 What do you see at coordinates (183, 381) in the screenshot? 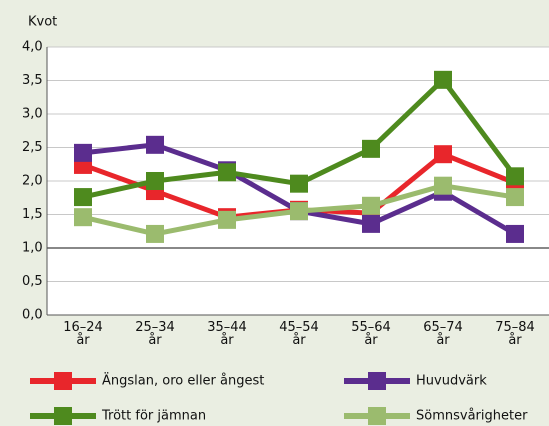
I see `legend-label: Ängslan, oro eller ångest` at bounding box center [183, 381].